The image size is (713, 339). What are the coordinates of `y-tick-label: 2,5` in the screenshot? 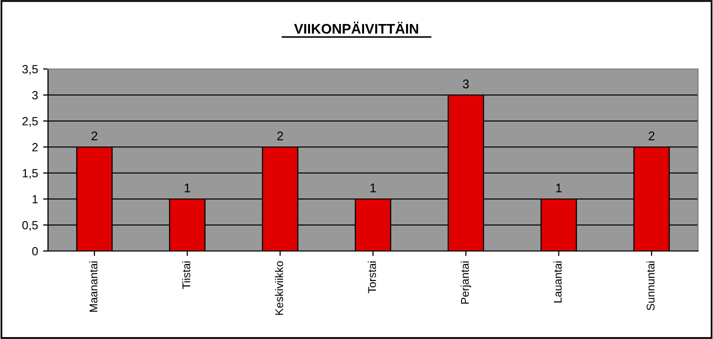 It's located at (30, 122).